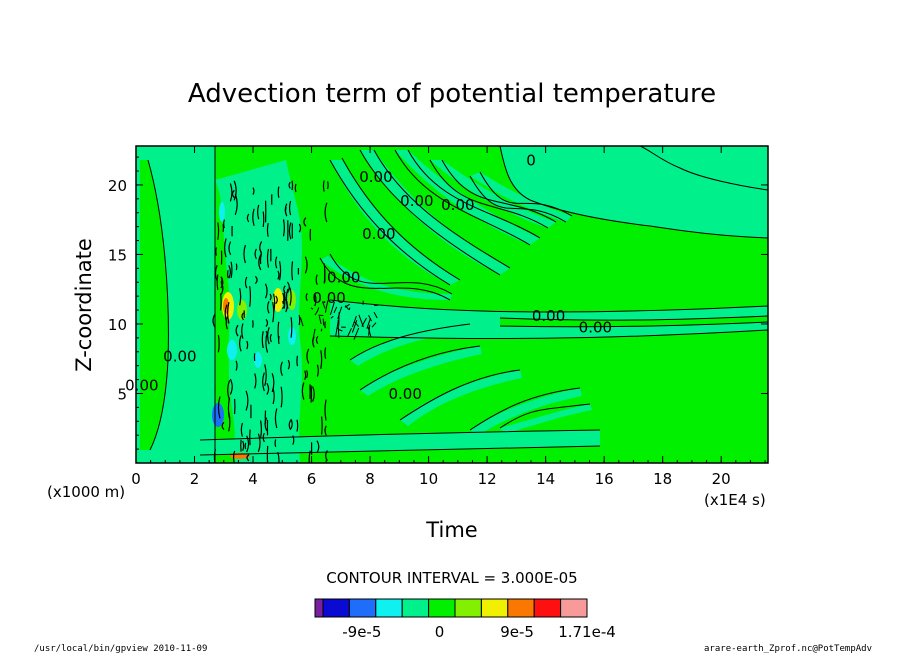 Image resolution: width=904 pixels, height=654 pixels. Describe the element at coordinates (136, 479) in the screenshot. I see `x-tick-label: 0` at that location.